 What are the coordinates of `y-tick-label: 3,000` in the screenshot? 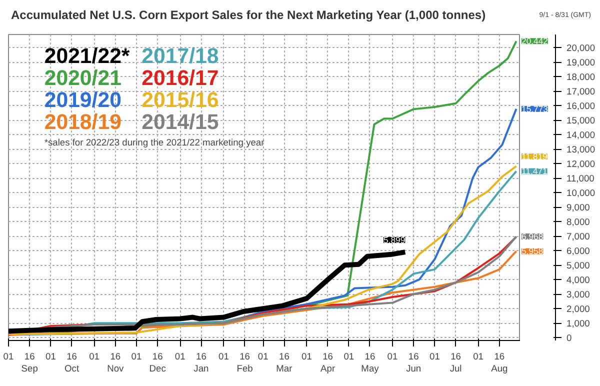 It's located at (578, 295).